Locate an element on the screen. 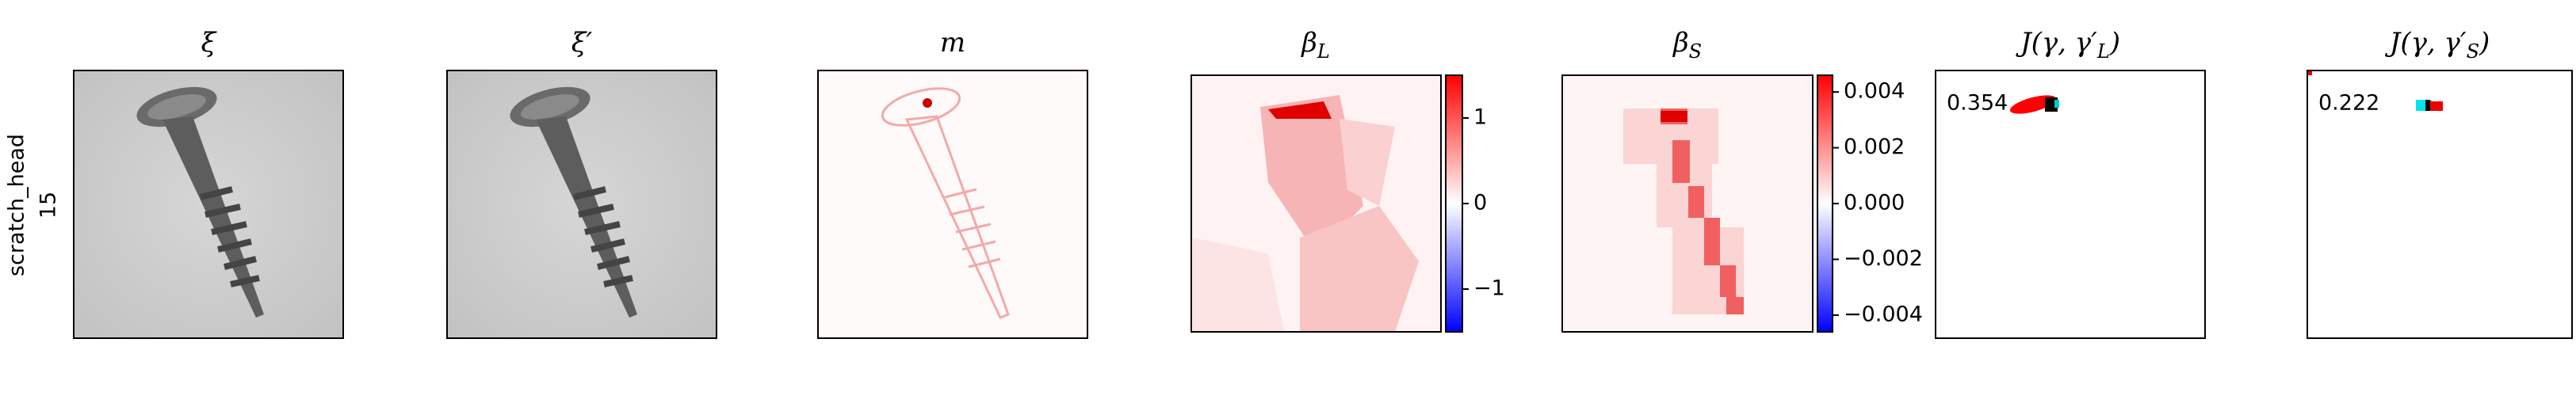  plot-j-s is located at coordinates (2440, 204).